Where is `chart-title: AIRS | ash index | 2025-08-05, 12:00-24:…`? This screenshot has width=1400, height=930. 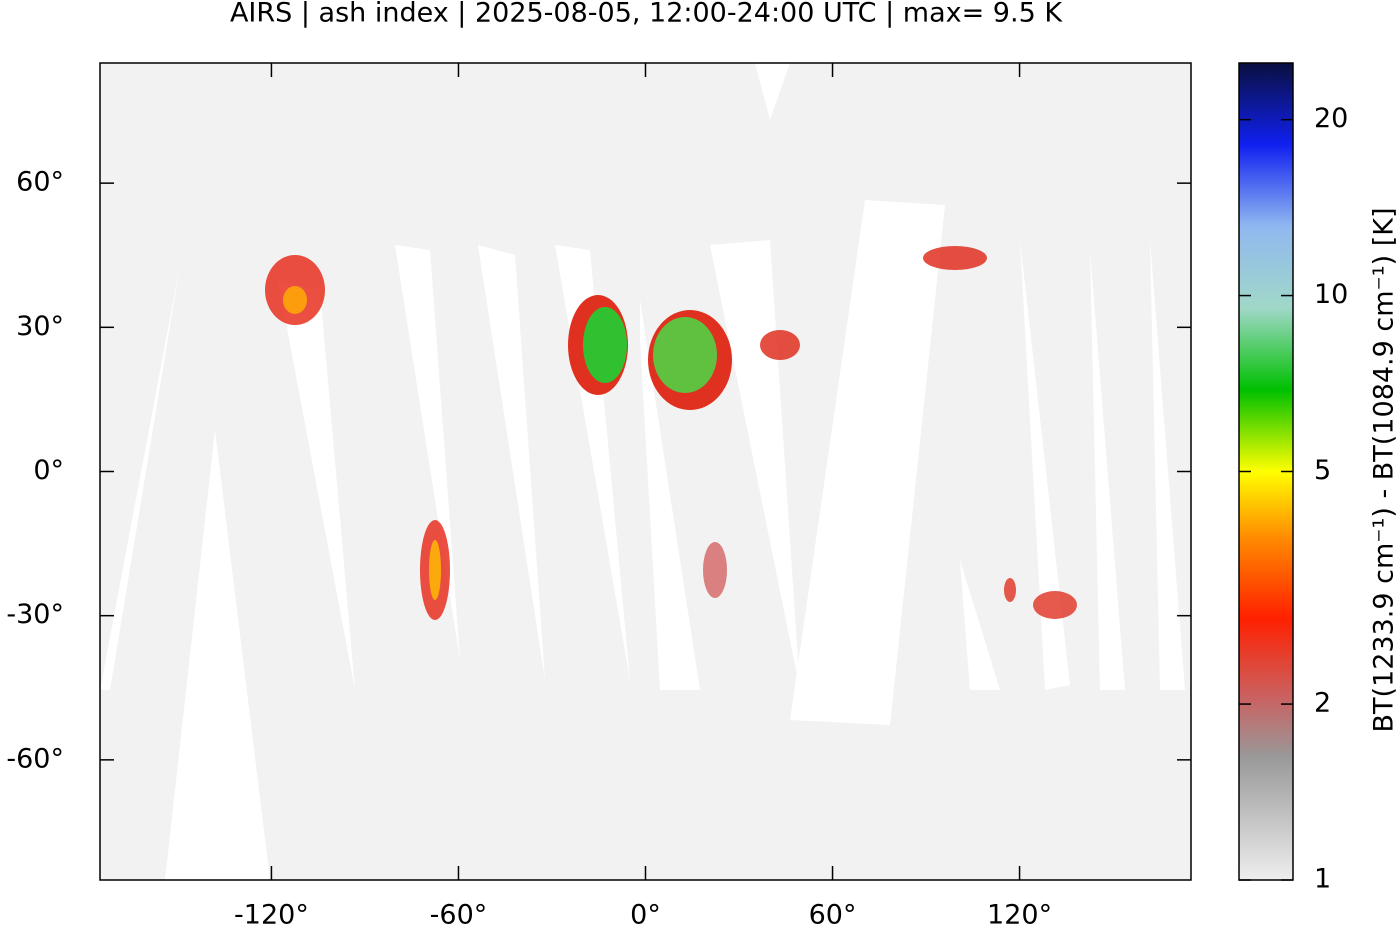
chart-title: AIRS | ash index | 2025-08-05, 12:00-24:… is located at coordinates (646, 14).